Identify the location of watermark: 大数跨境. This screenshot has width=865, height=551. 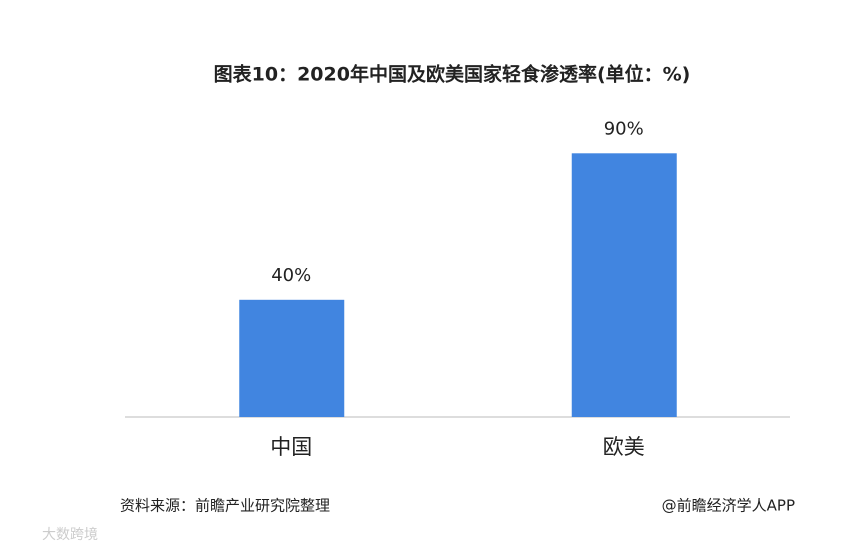
(70, 535).